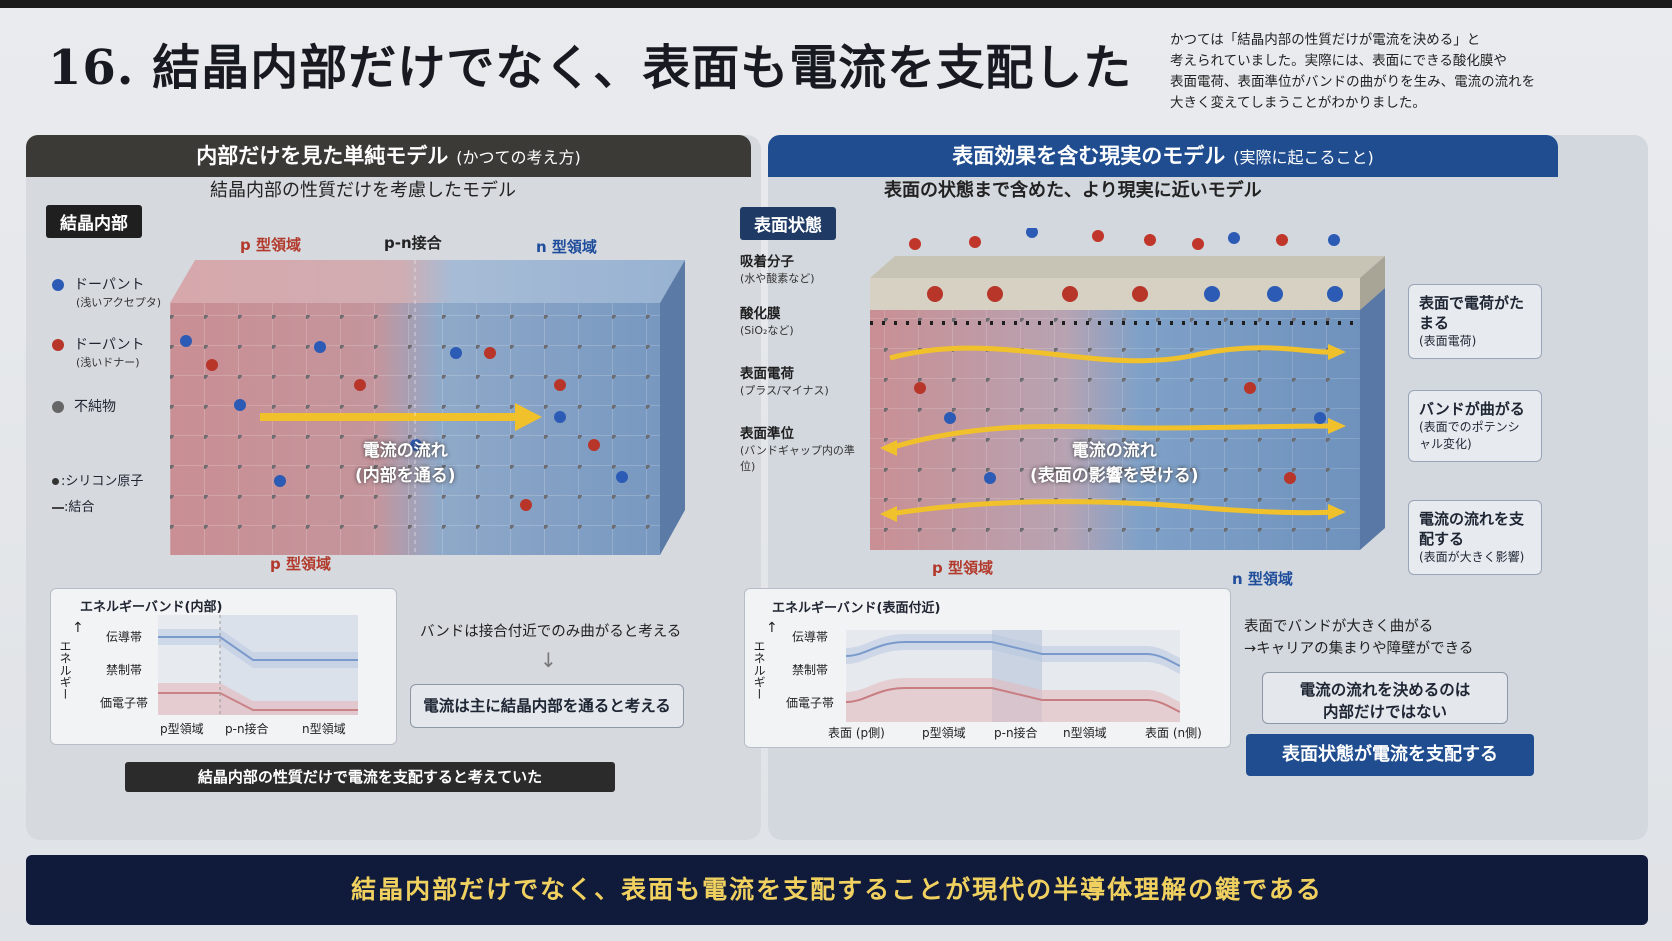  I want to click on left-axis-n: n型領域, so click(324, 729).